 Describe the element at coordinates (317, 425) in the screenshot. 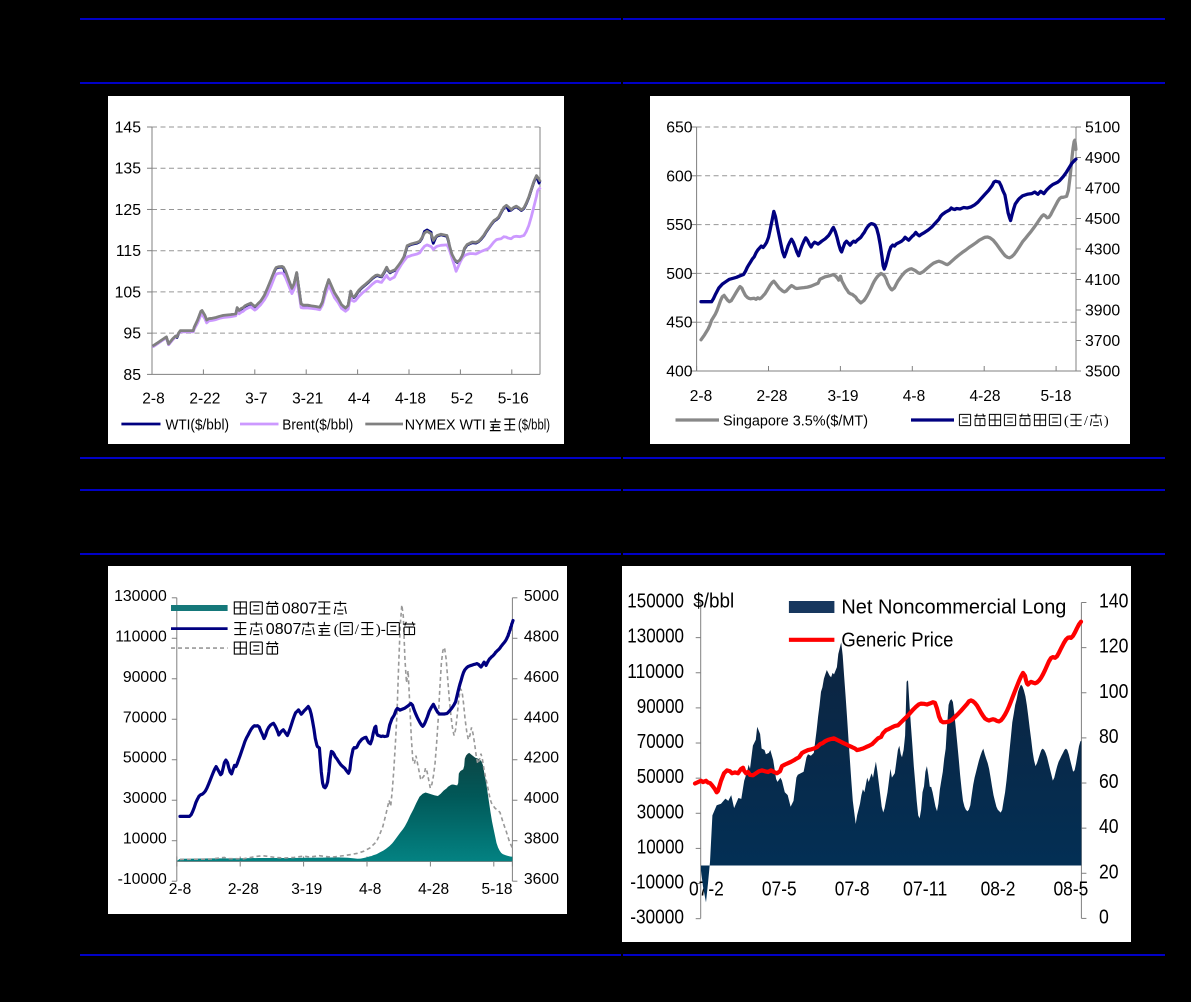

I see `svg-text: Brent($/bbl)` at that location.